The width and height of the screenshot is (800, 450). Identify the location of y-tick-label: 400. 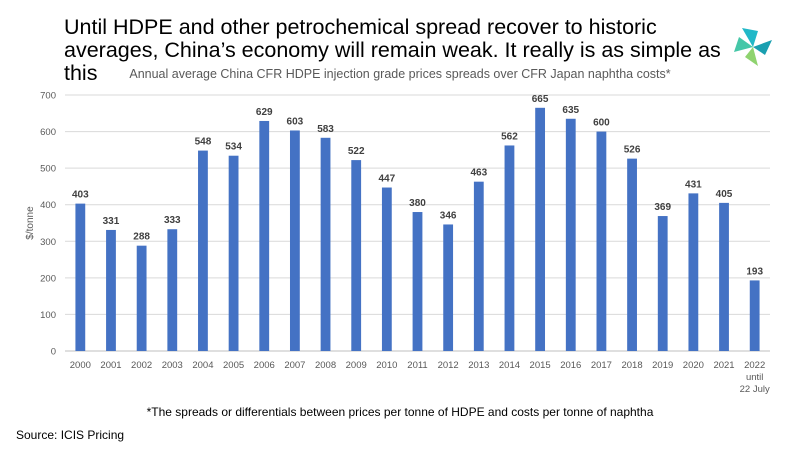
(48, 205).